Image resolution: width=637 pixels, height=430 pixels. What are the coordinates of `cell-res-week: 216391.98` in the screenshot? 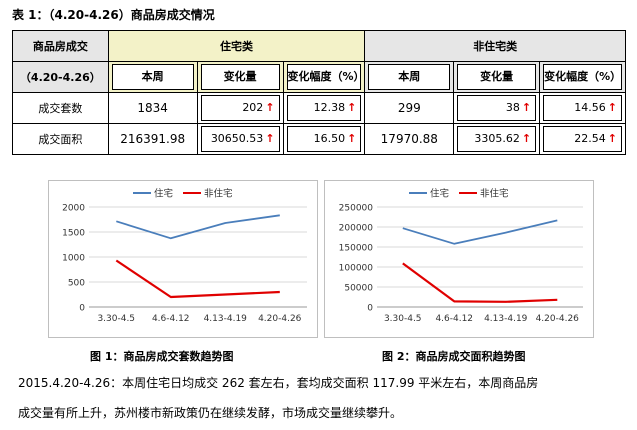 It's located at (152, 139).